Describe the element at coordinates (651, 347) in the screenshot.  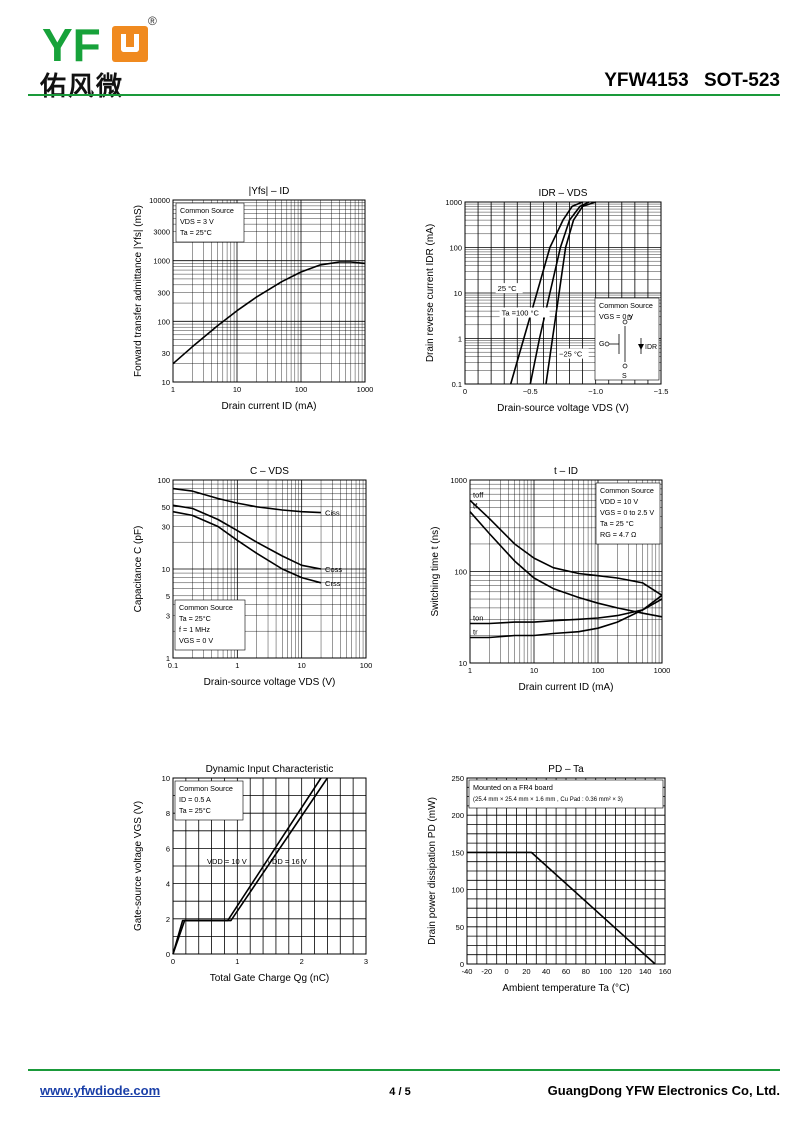
I see `mosfet-label-idr: IDR` at that location.